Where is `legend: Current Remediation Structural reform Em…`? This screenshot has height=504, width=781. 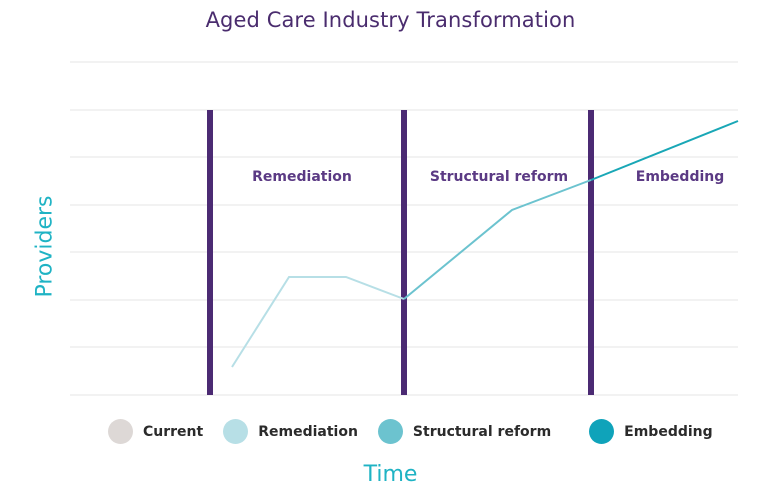 legend: Current Remediation Structural reform Em… is located at coordinates (420, 431).